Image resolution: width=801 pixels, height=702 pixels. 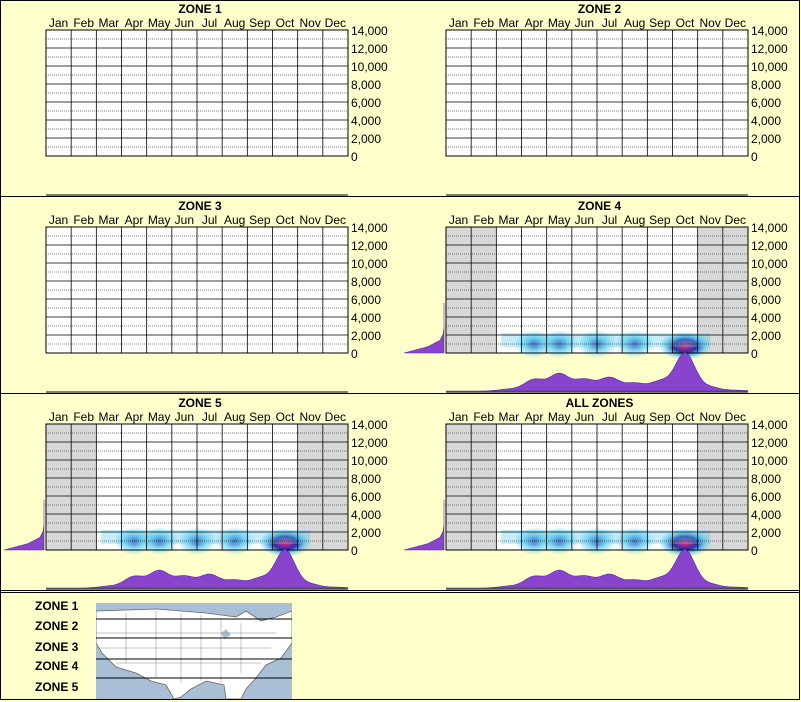 What do you see at coordinates (200, 403) in the screenshot?
I see `panel-title: ZONE 5` at bounding box center [200, 403].